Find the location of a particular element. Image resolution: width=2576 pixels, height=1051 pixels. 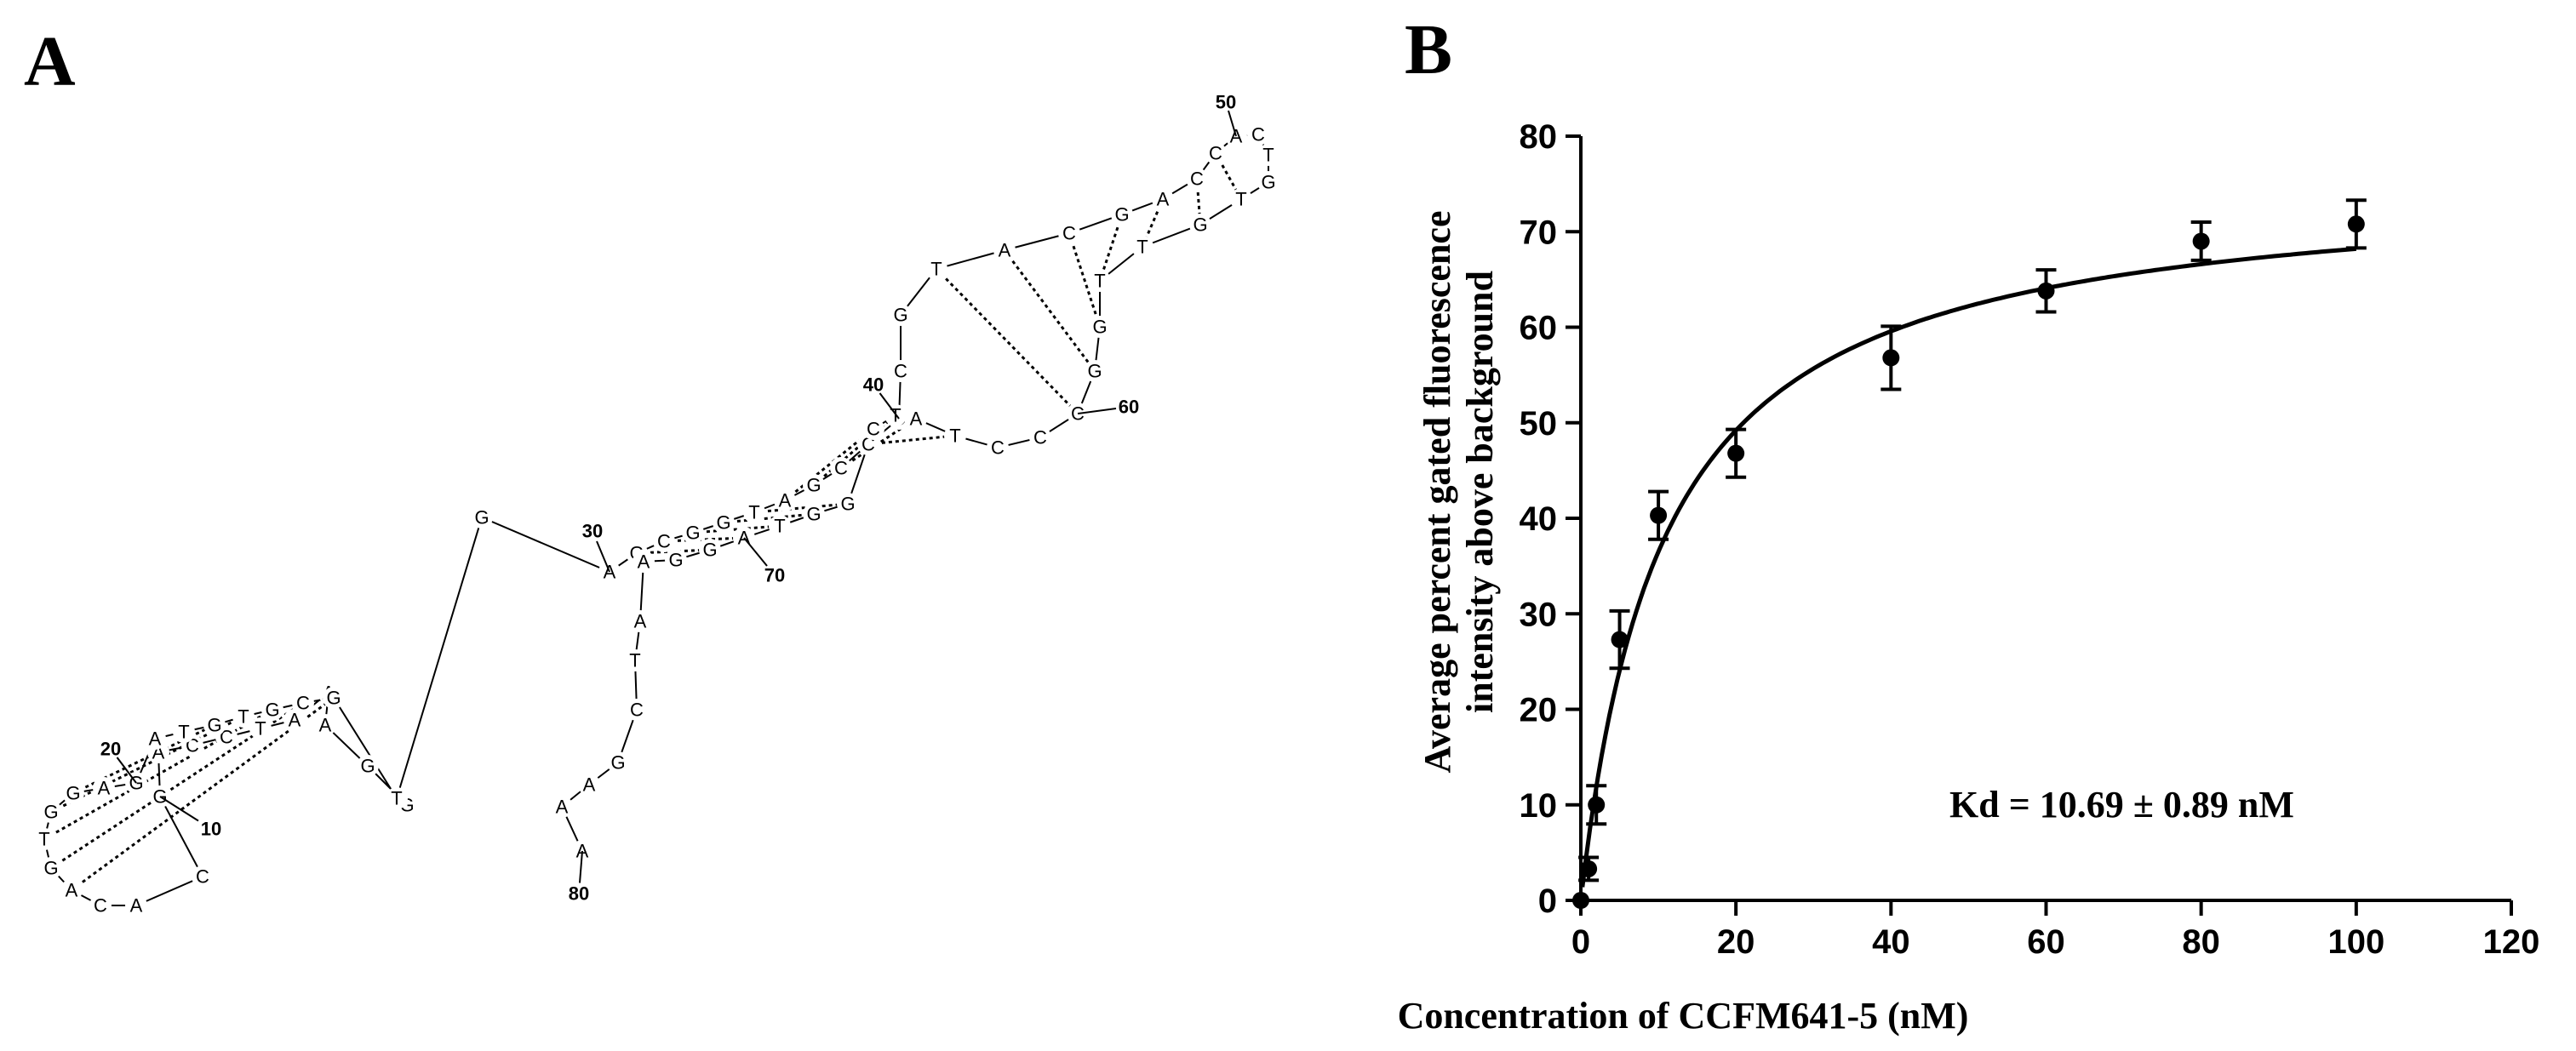

panel-b-label: B is located at coordinates (1428, 49).